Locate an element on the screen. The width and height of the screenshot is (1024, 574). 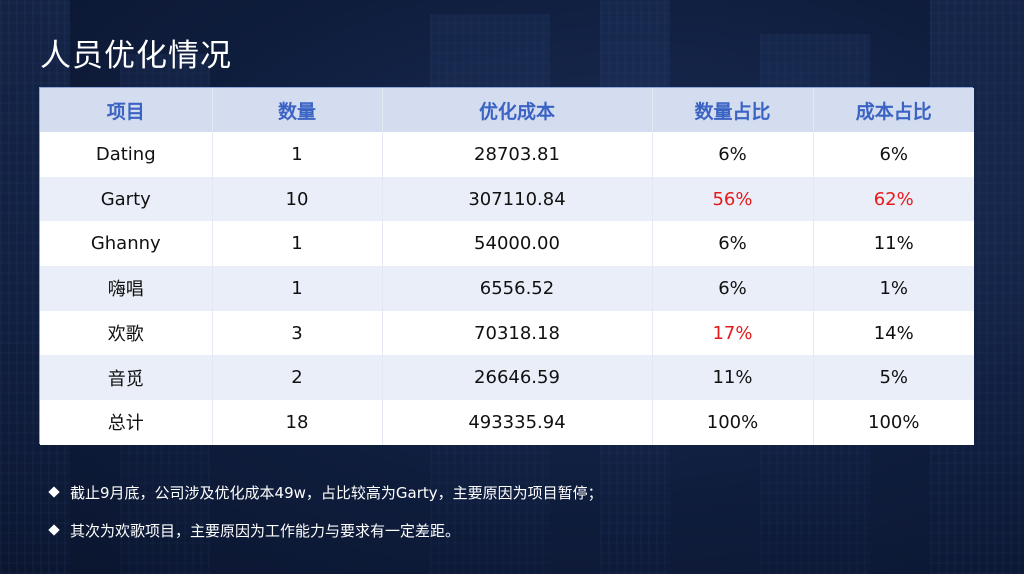
cell-count-ratio: 100% is located at coordinates (733, 422).